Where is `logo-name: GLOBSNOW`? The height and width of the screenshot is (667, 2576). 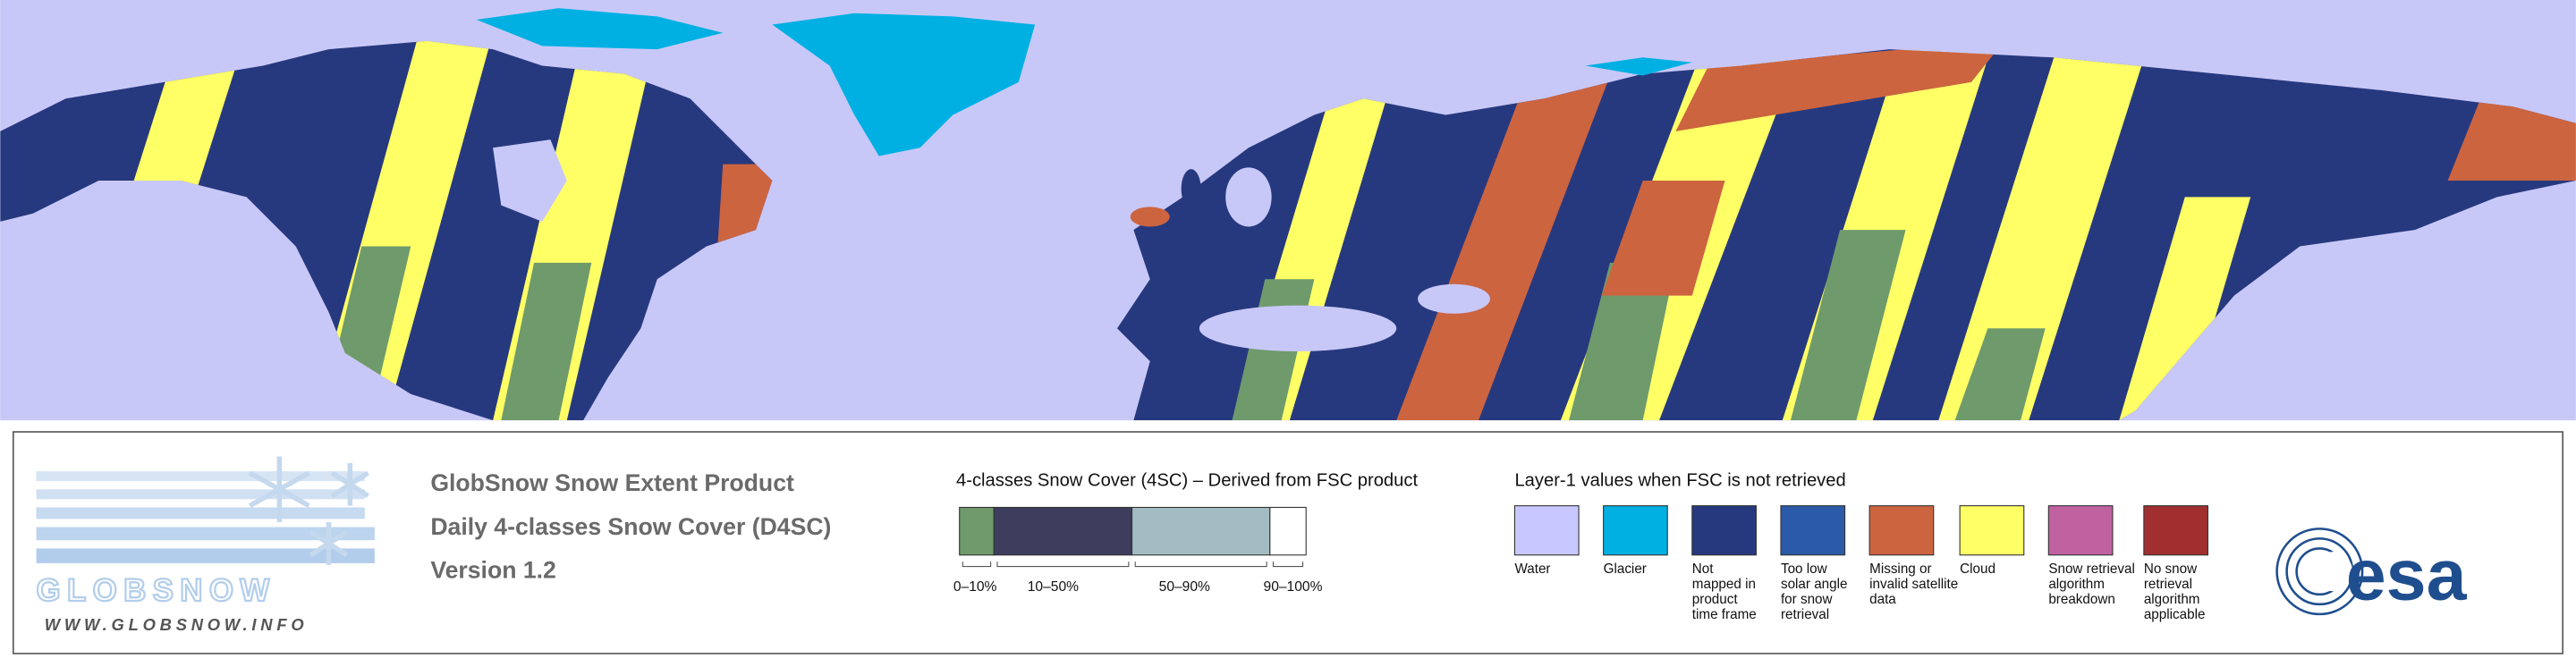
logo-name: GLOBSNOW is located at coordinates (156, 591).